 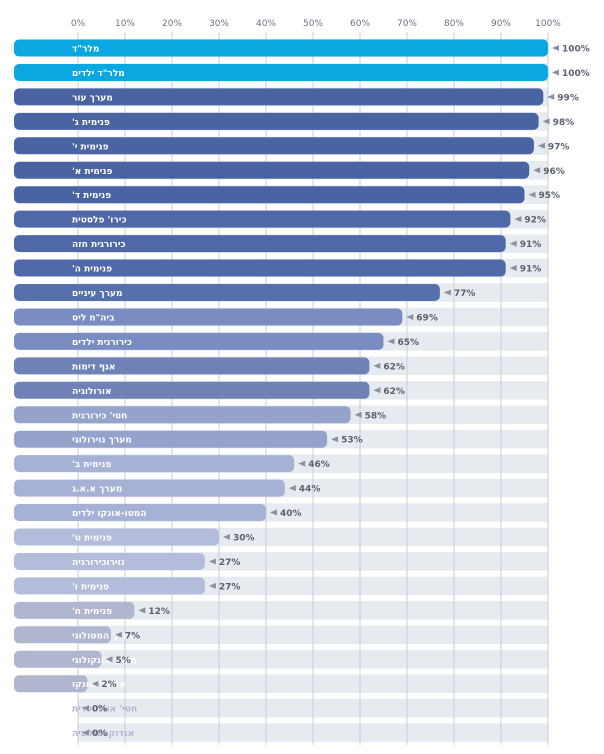 What do you see at coordinates (313, 24) in the screenshot?
I see `x-tick-label: 50%` at bounding box center [313, 24].